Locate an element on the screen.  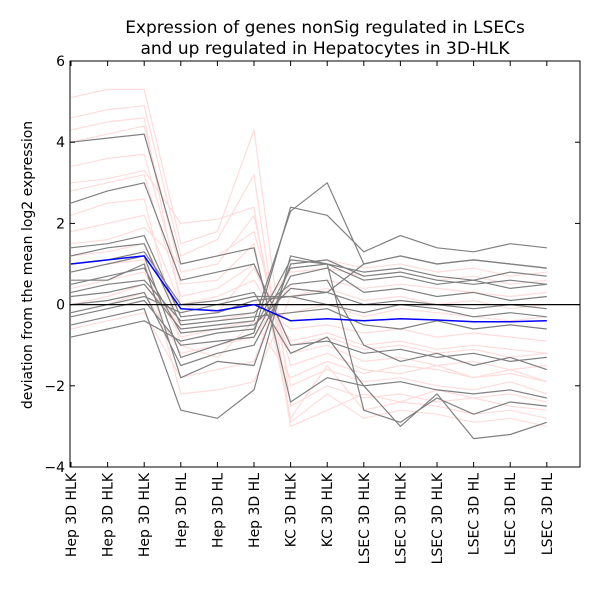
y-axis-label: deviation from the mean log2 expression is located at coordinates (28, 265).